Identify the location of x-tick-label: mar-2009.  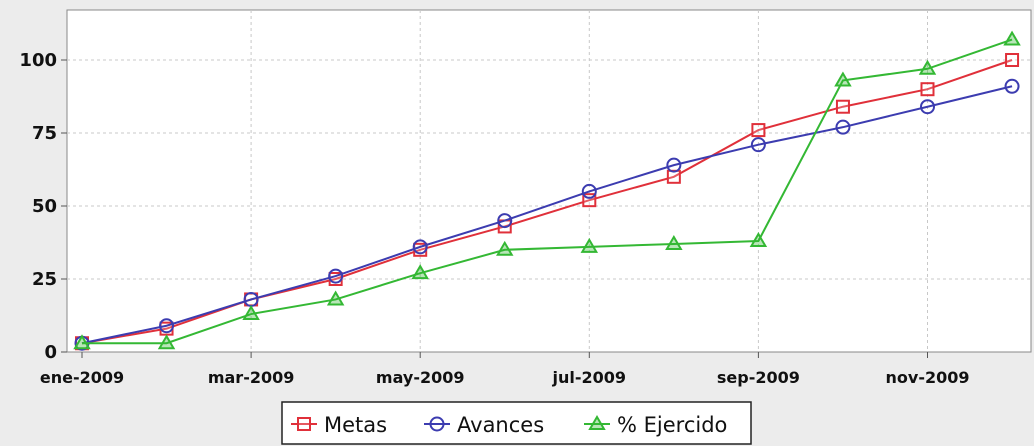
(251, 377).